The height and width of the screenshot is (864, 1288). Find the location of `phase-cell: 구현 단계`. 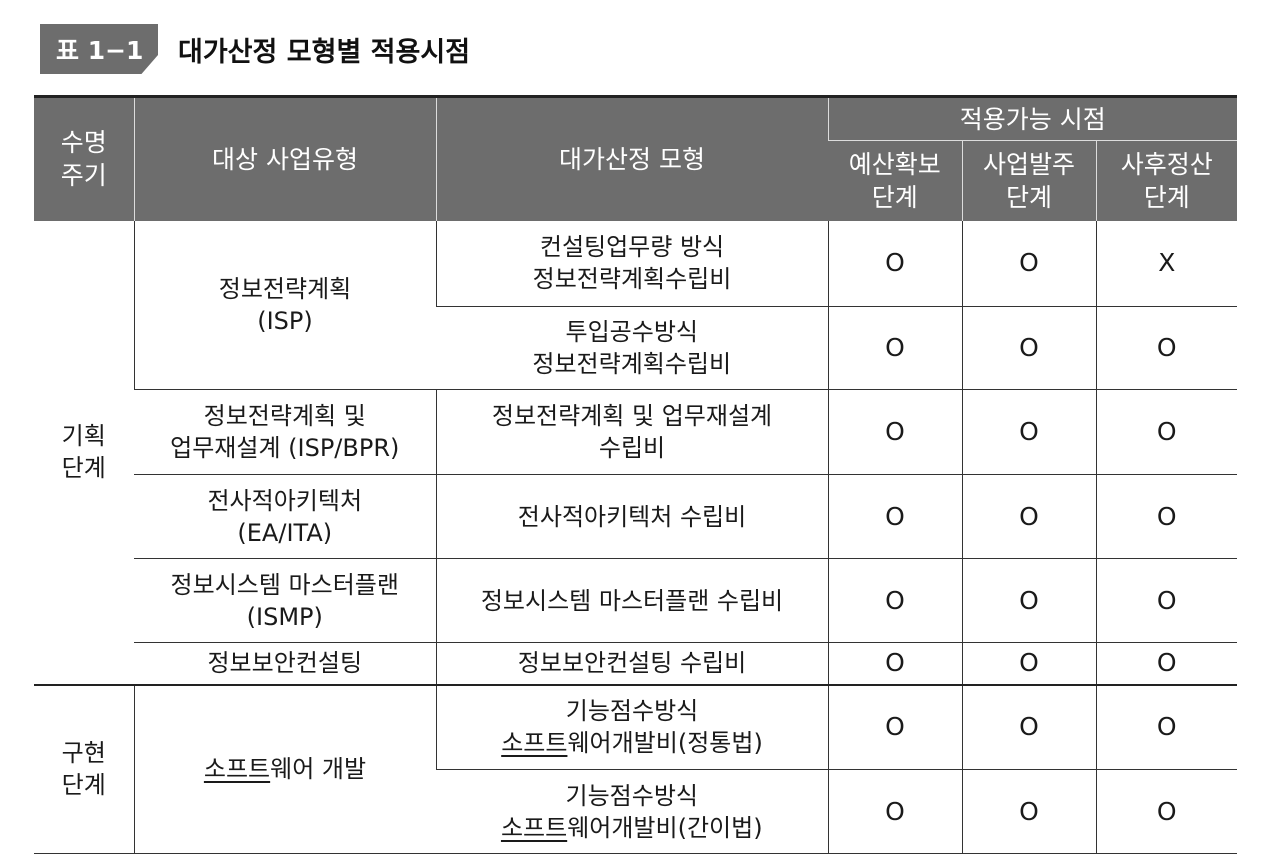

phase-cell: 구현 단계 is located at coordinates (84, 769).